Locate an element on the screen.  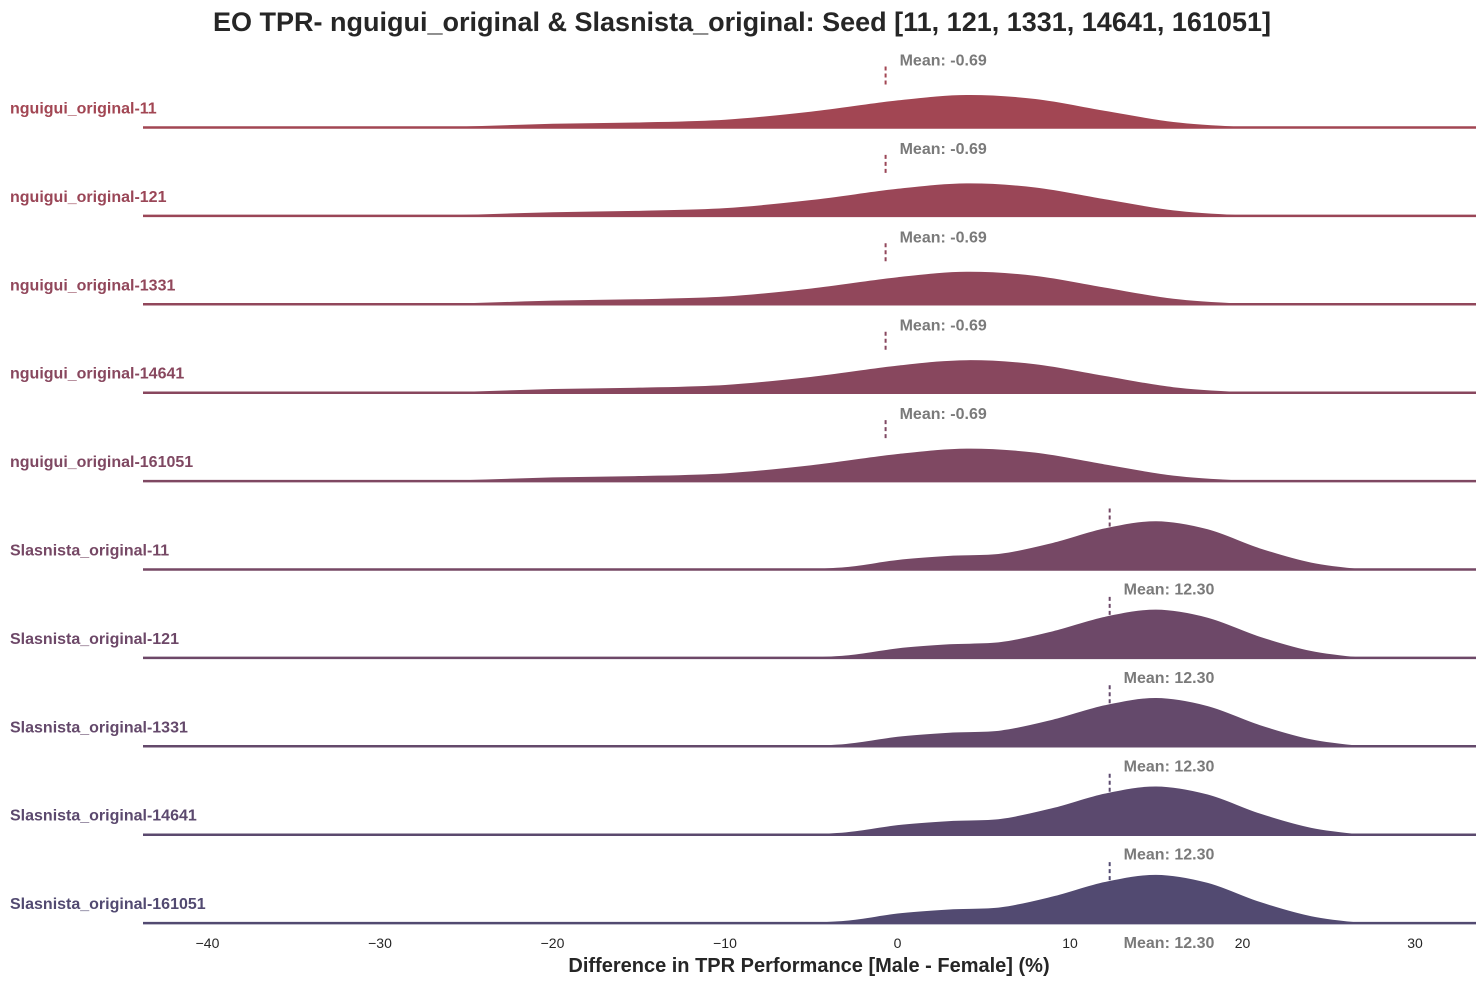
ridge-nguigui_original-121: Mean: -0.69 nguigui_original-121 is located at coordinates (743, 179).